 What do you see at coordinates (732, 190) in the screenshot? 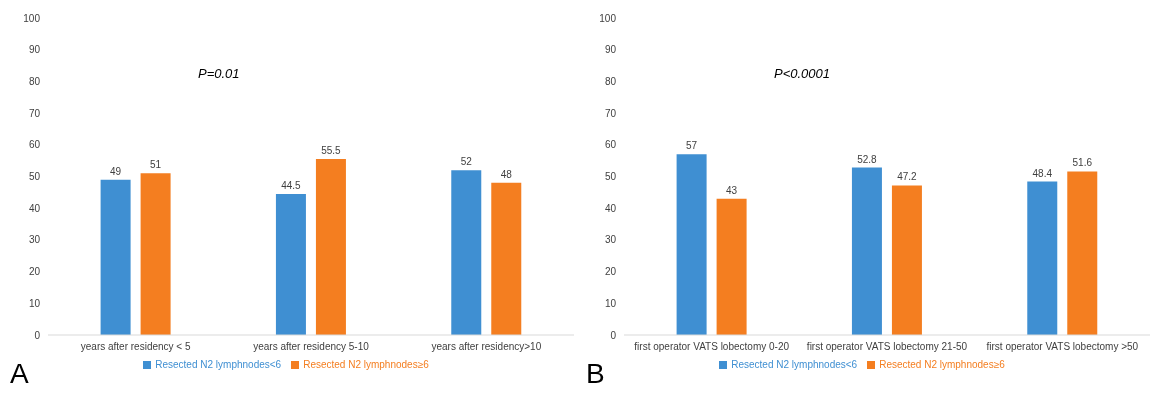
I see `data-label: 43` at bounding box center [732, 190].